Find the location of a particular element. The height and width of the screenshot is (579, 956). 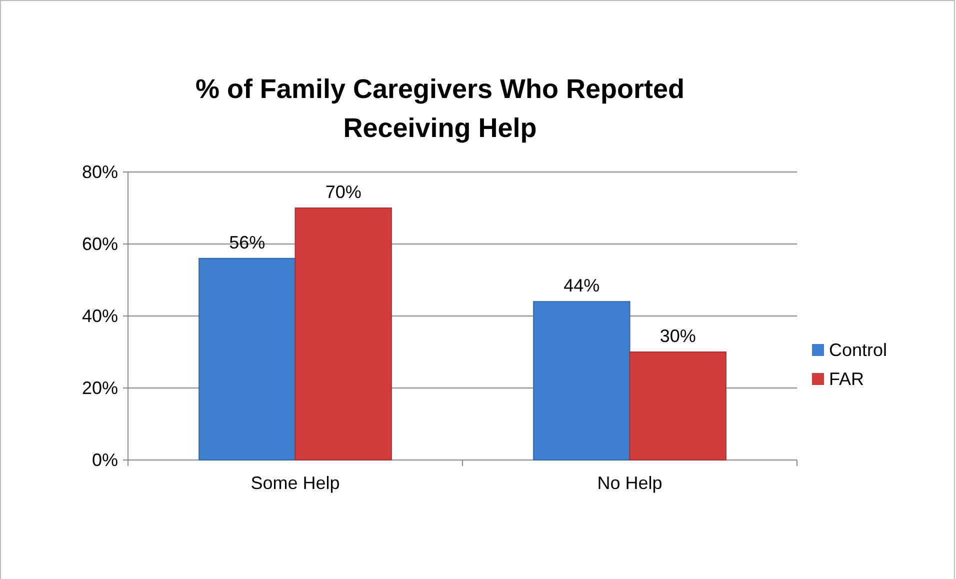

y-tick-label: 80% is located at coordinates (100, 172).